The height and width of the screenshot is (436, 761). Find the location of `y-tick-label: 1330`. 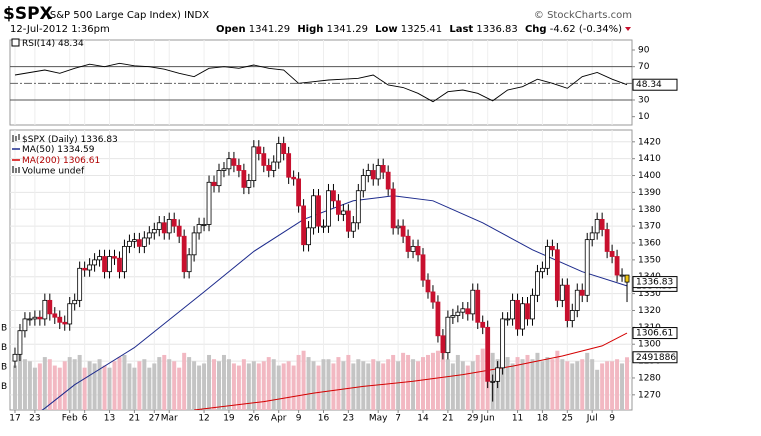

y-tick-label: 1330 is located at coordinates (649, 294).